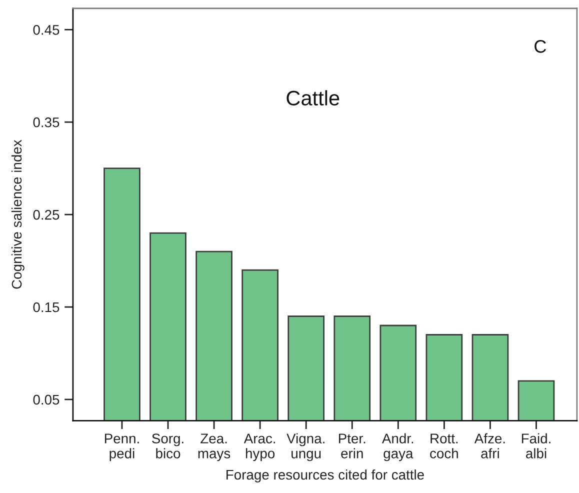 The width and height of the screenshot is (579, 493). What do you see at coordinates (444, 446) in the screenshot?
I see `x-tick-label: Rott. coch` at bounding box center [444, 446].